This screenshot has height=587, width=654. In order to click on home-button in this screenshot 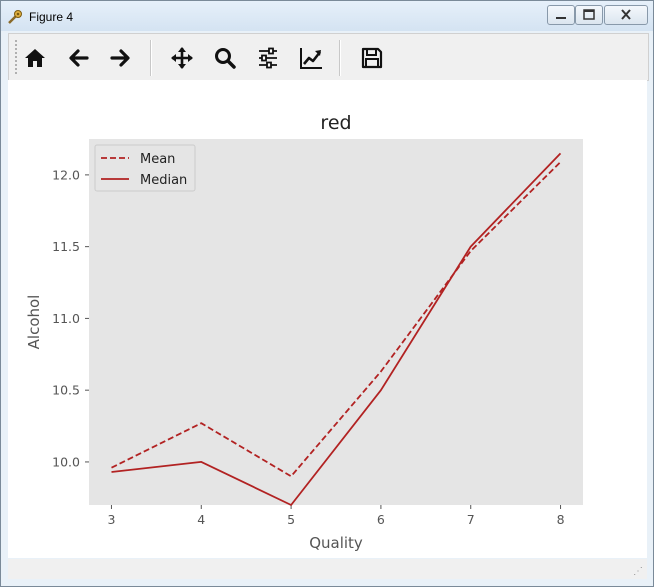, I will do `click(35, 58)`.